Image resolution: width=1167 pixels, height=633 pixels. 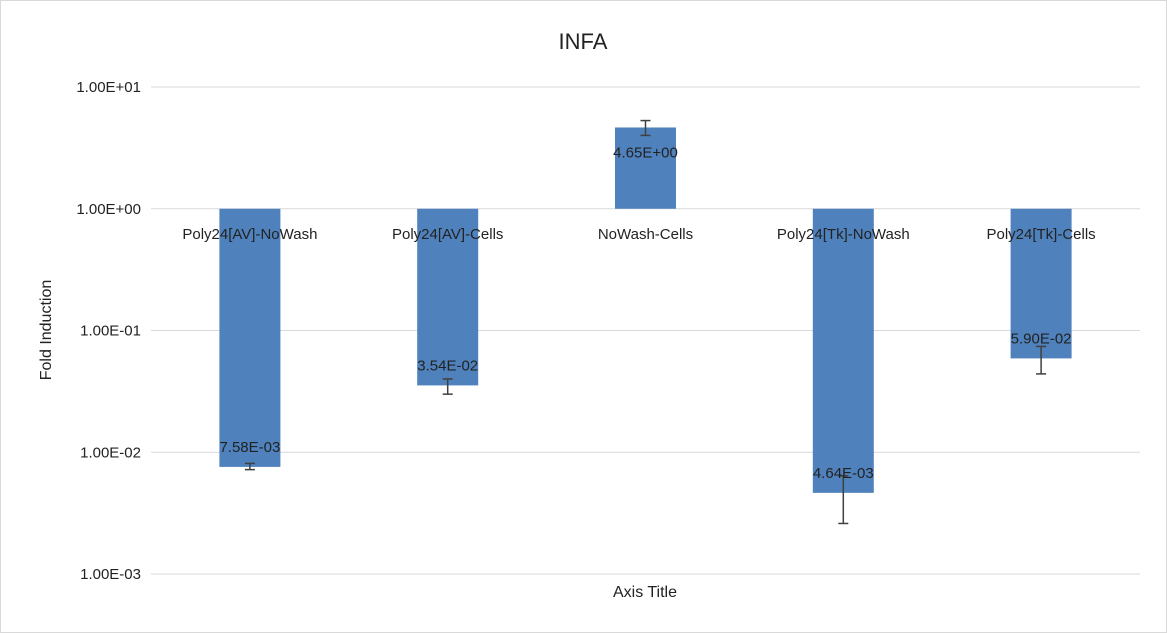 I want to click on category-label: Poly24[AV]-NoWash, so click(x=249, y=234).